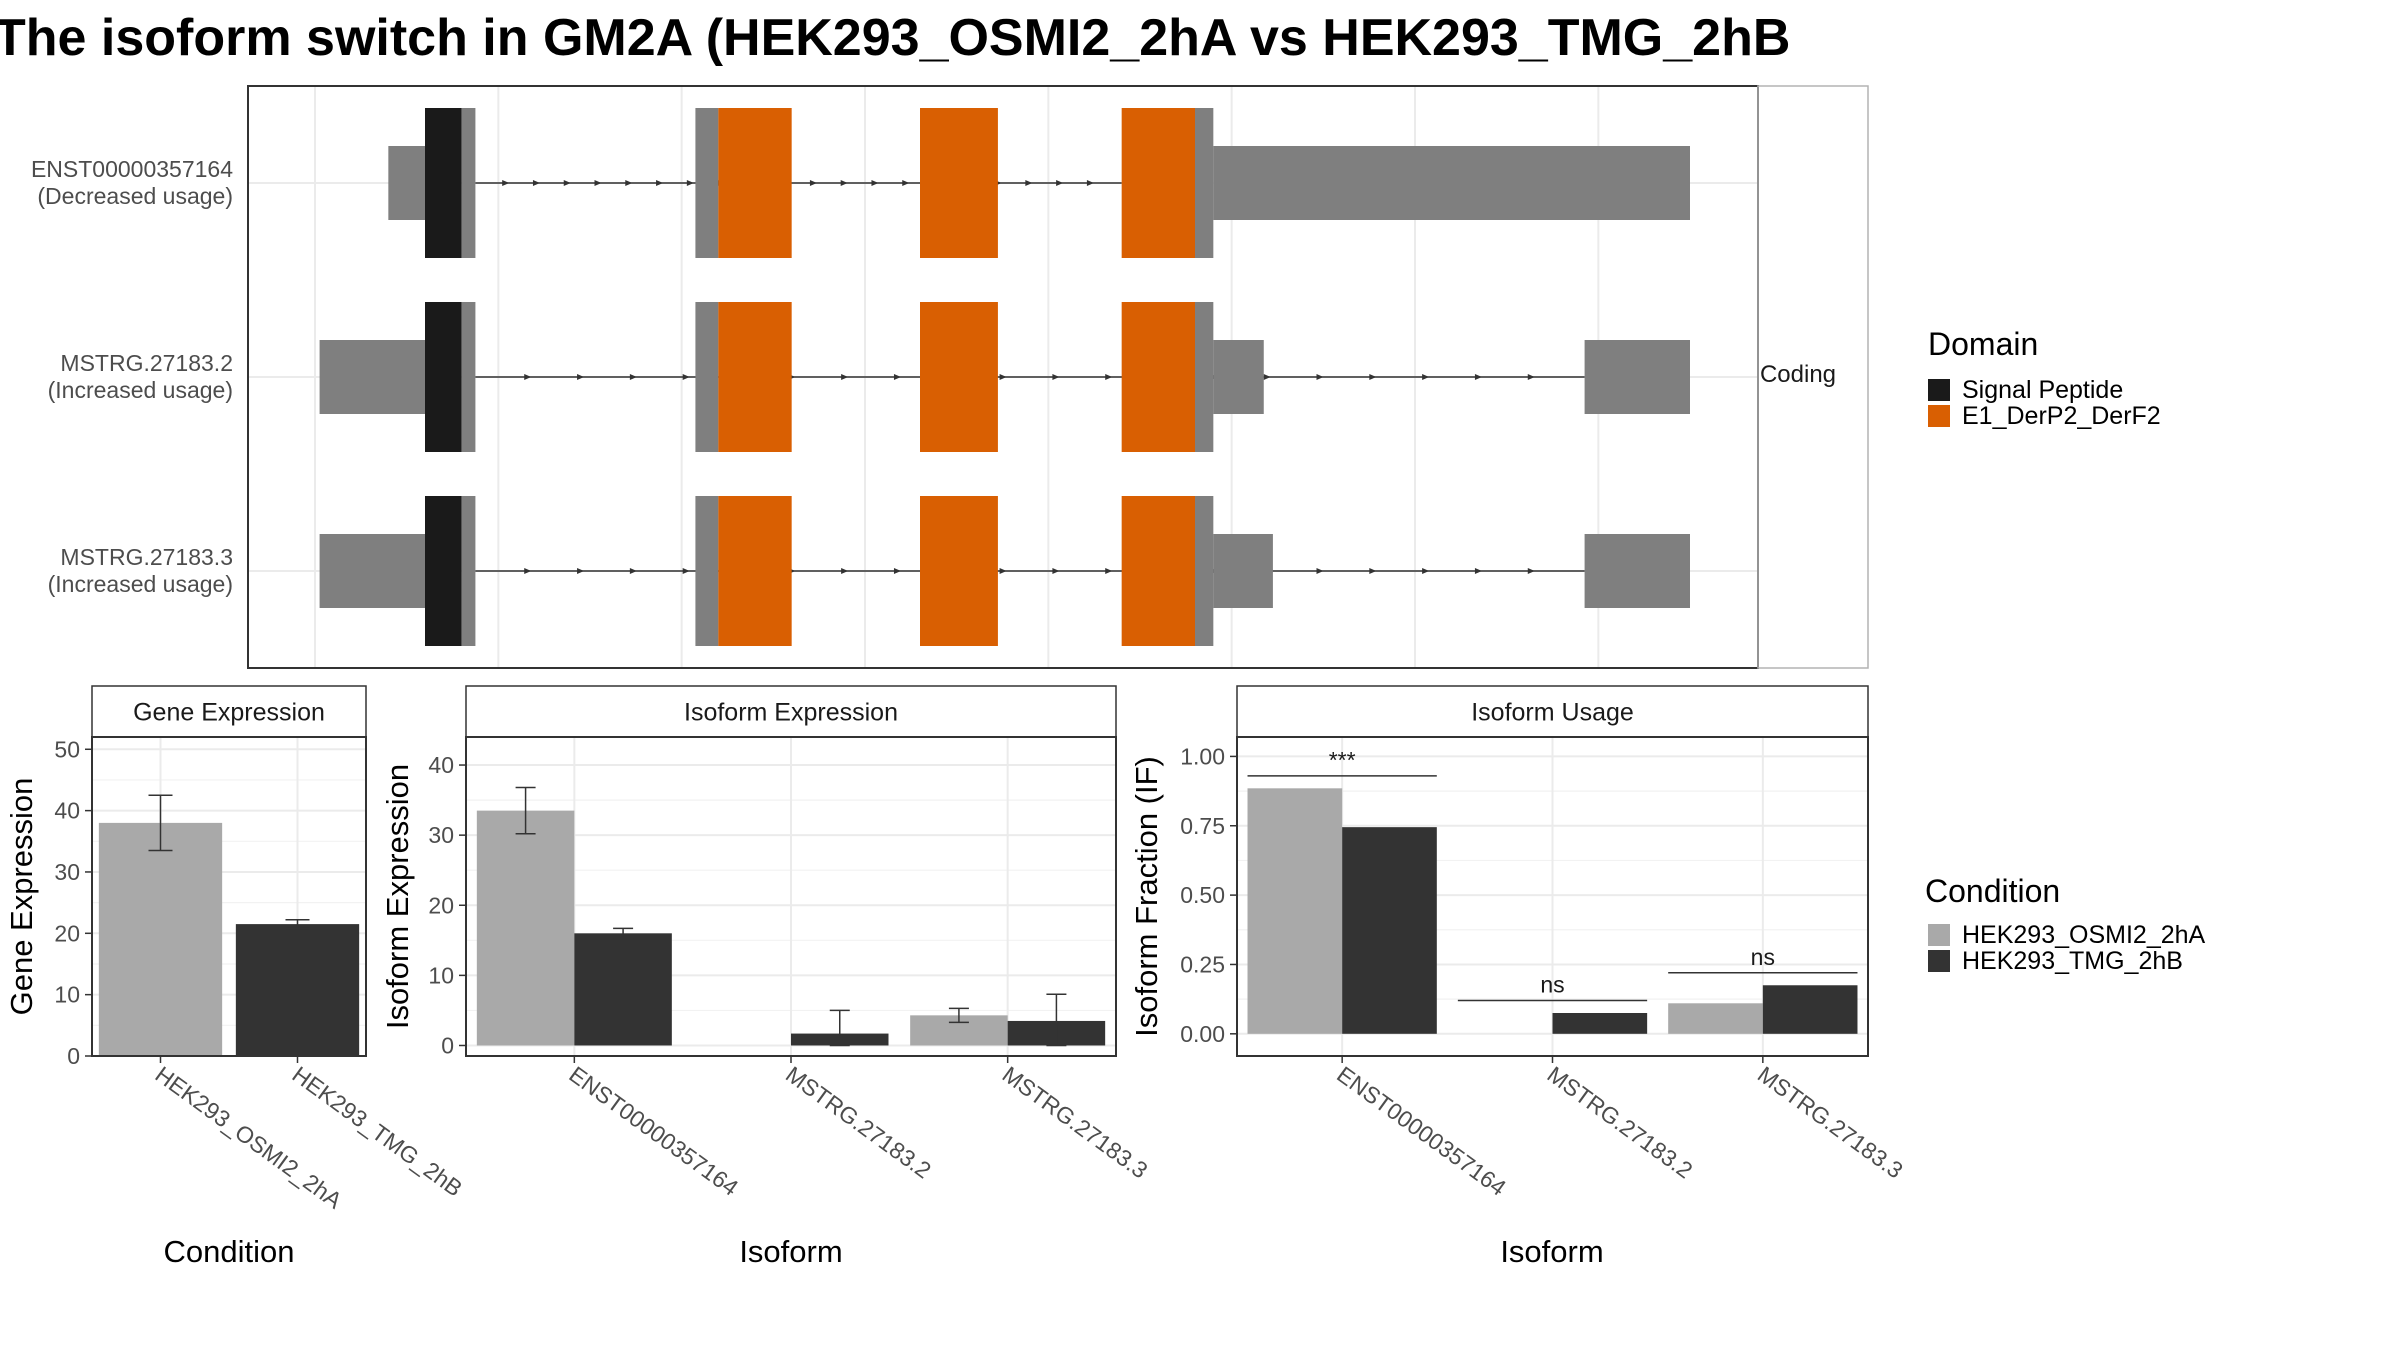 This screenshot has height=1350, width=2400. What do you see at coordinates (1421, 1131) in the screenshot?
I see `x-tick-label-enst00000357164: ENST00000357164` at bounding box center [1421, 1131].